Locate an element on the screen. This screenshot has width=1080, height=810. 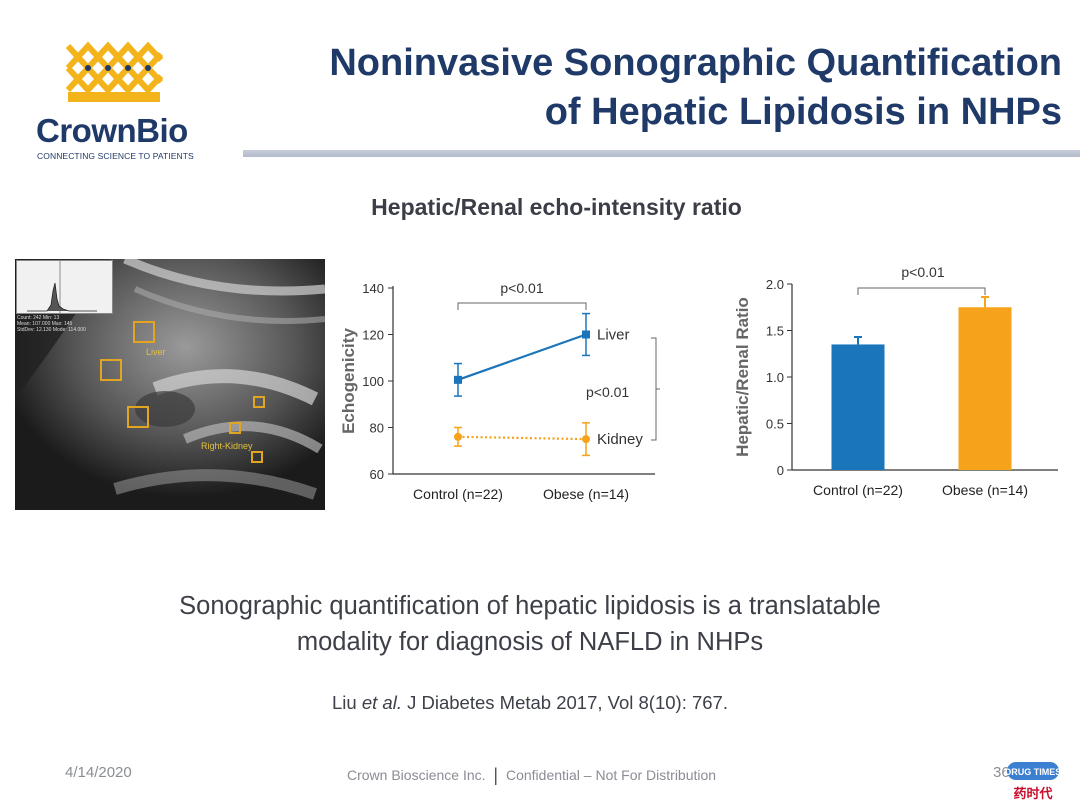
slide-title-line-1: Noninvasive Sonographic Quantification is located at coordinates (695, 63).